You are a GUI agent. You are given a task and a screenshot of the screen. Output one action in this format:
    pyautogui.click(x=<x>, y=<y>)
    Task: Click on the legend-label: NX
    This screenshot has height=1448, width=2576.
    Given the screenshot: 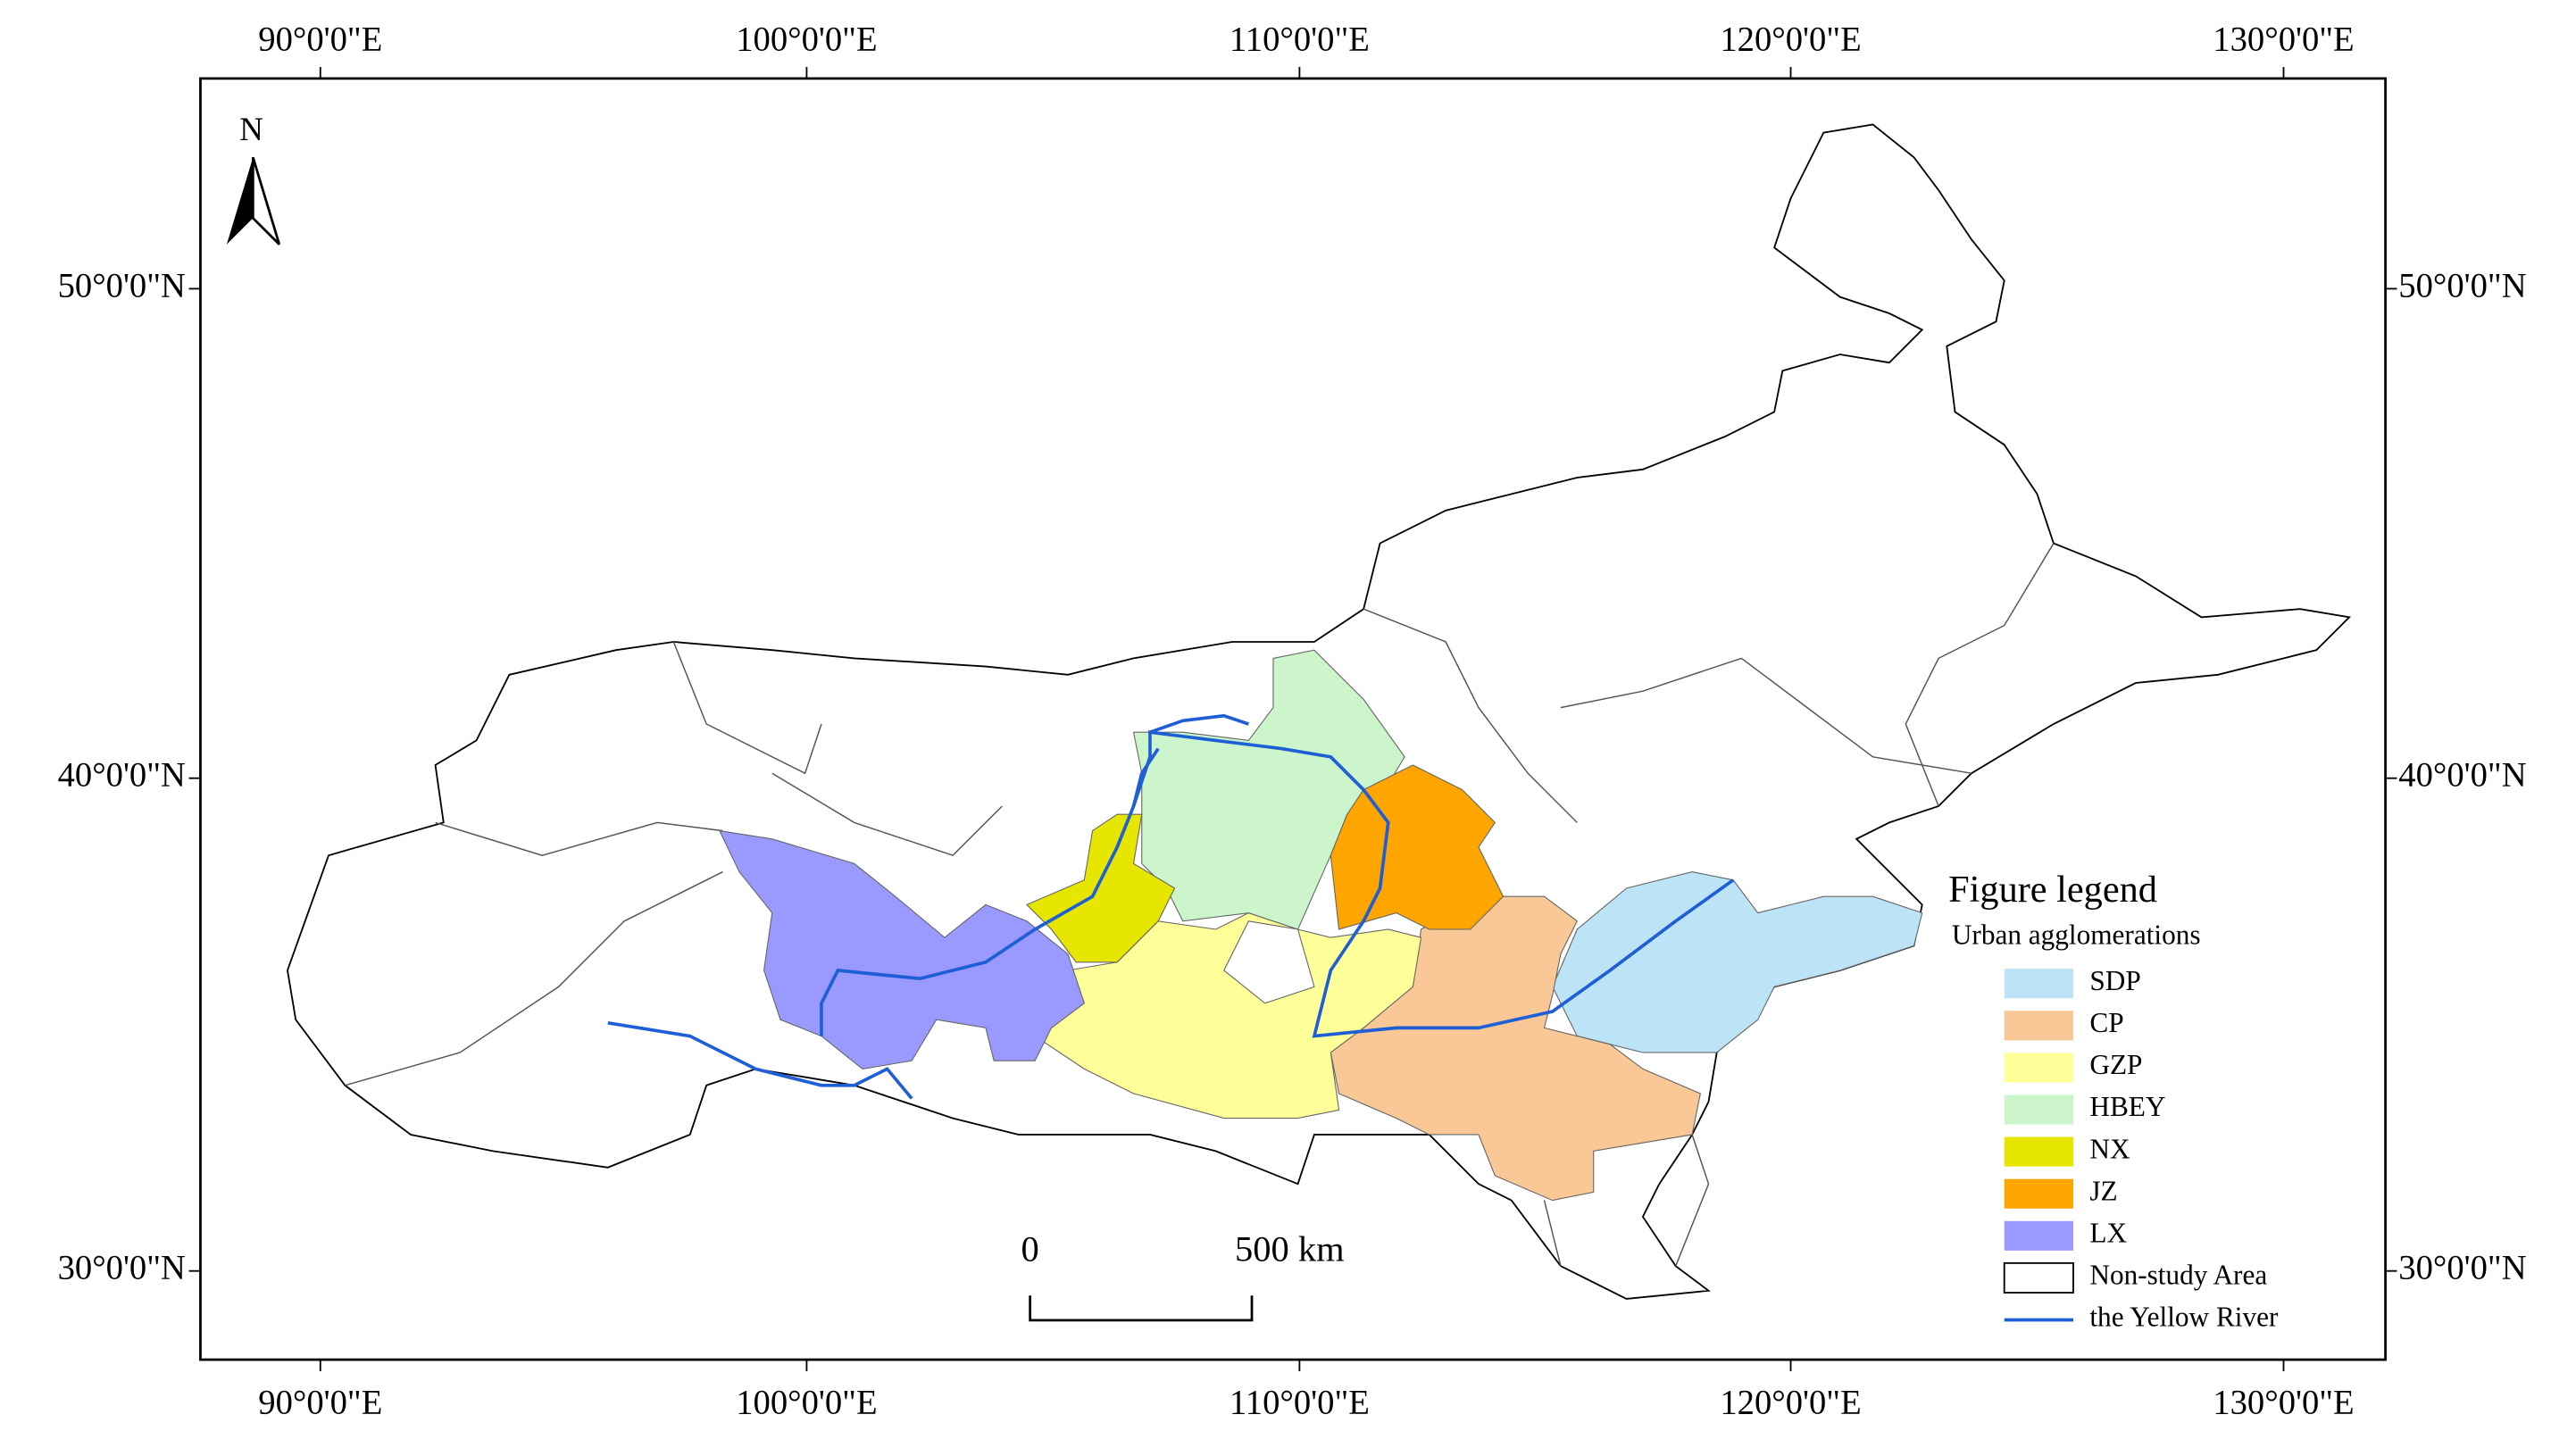 What is the action you would take?
    pyautogui.click(x=2109, y=1148)
    